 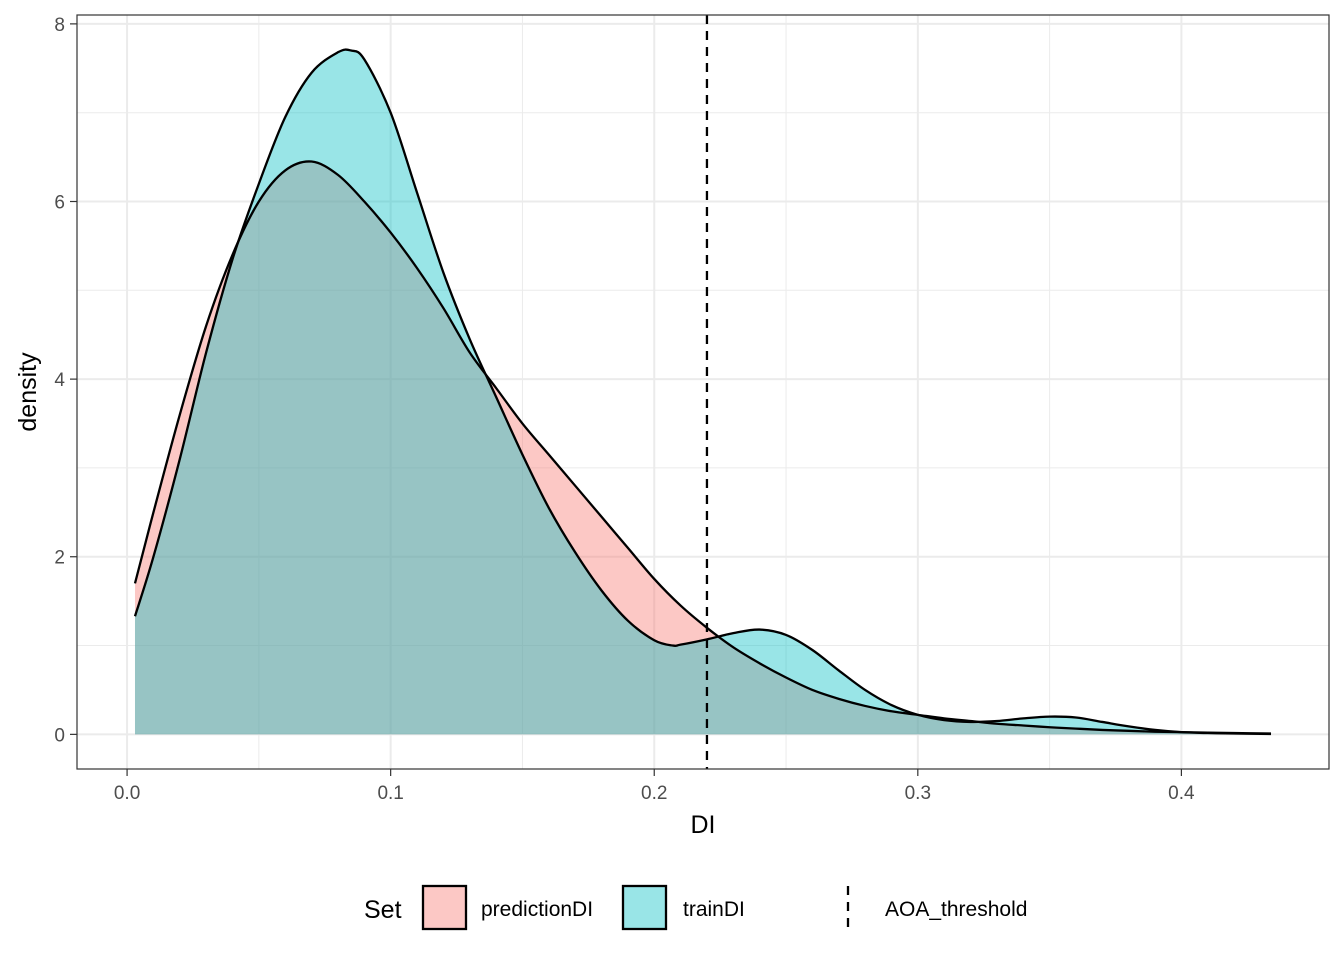 I want to click on x-tick-label: 0.2, so click(x=654, y=793).